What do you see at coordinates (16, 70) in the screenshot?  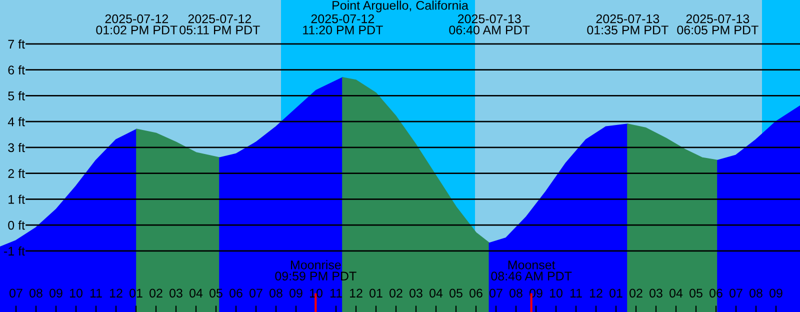 I see `y-tick-label: 6 ft` at bounding box center [16, 70].